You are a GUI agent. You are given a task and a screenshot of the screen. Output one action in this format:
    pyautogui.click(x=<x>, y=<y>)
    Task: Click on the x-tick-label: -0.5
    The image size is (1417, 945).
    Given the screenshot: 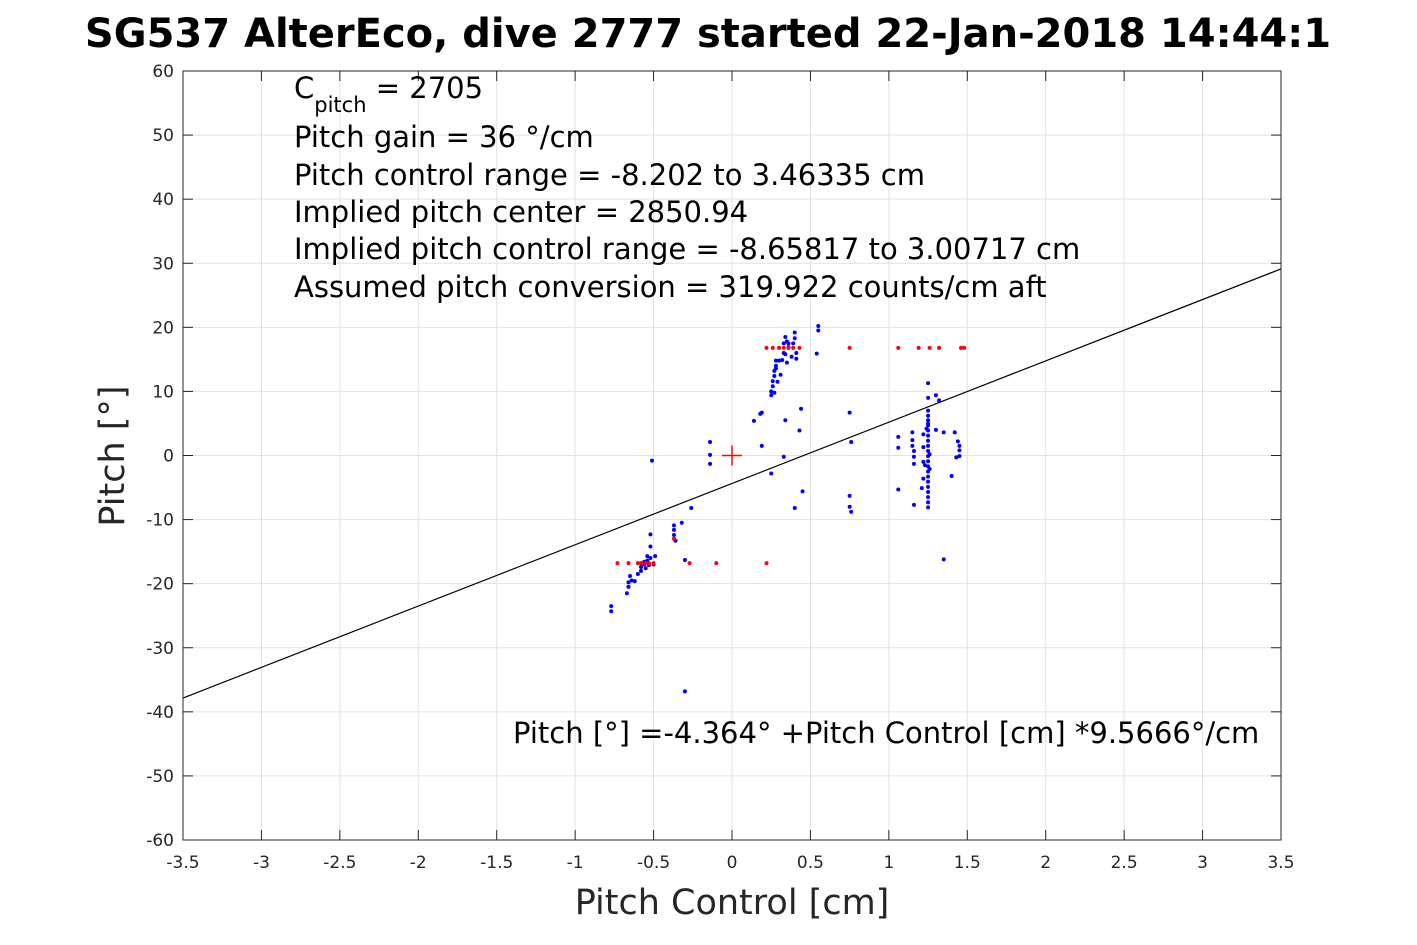 What is the action you would take?
    pyautogui.click(x=653, y=863)
    